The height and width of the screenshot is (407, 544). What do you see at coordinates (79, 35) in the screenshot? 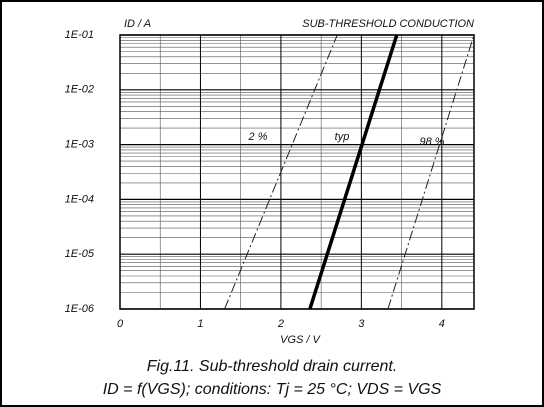
I see `y-tick-label: 1E-01` at bounding box center [79, 35].